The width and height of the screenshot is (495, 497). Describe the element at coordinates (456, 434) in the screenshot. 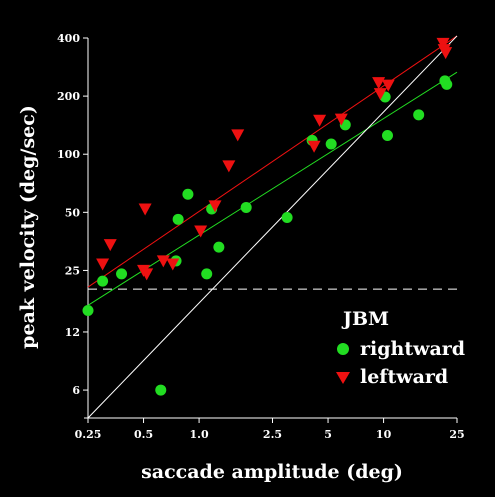

I see `x-tick-label: 25` at that location.